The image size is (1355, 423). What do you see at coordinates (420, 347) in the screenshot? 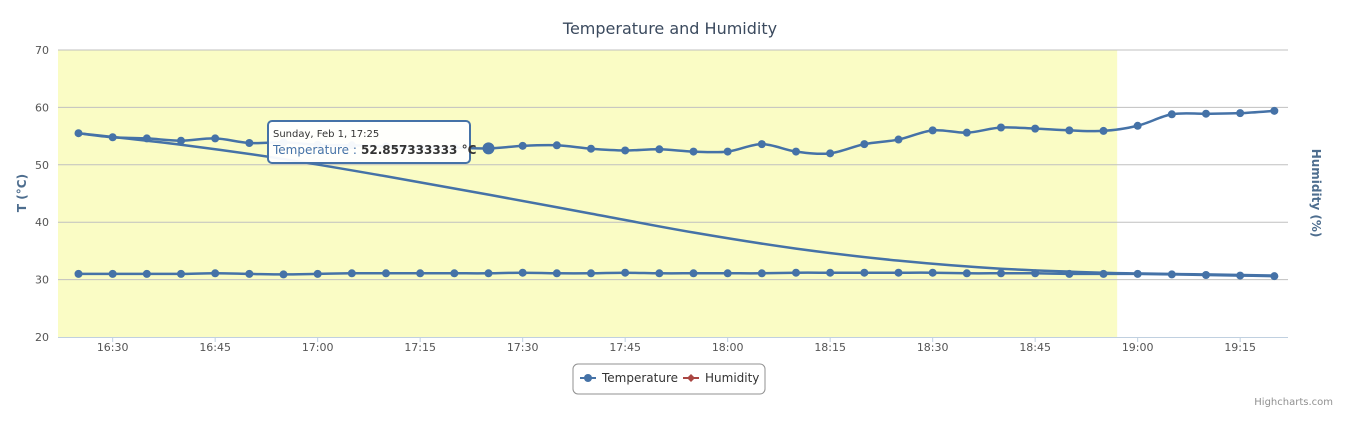
I see `x-tick-label: 17:15` at bounding box center [420, 347].